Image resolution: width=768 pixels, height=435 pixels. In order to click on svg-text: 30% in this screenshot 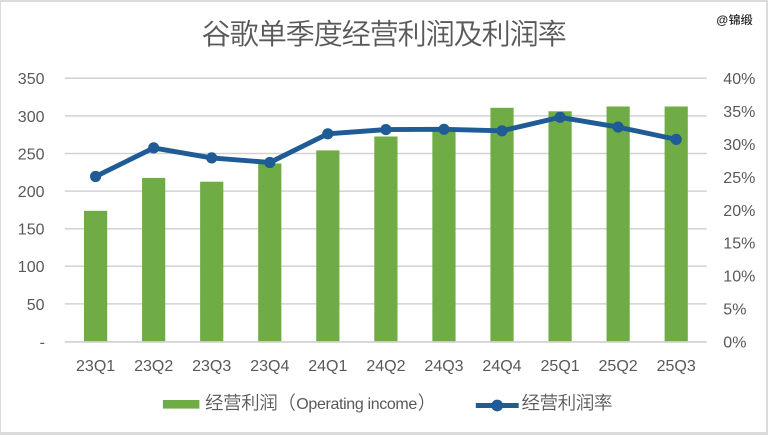, I will do `click(739, 145)`.